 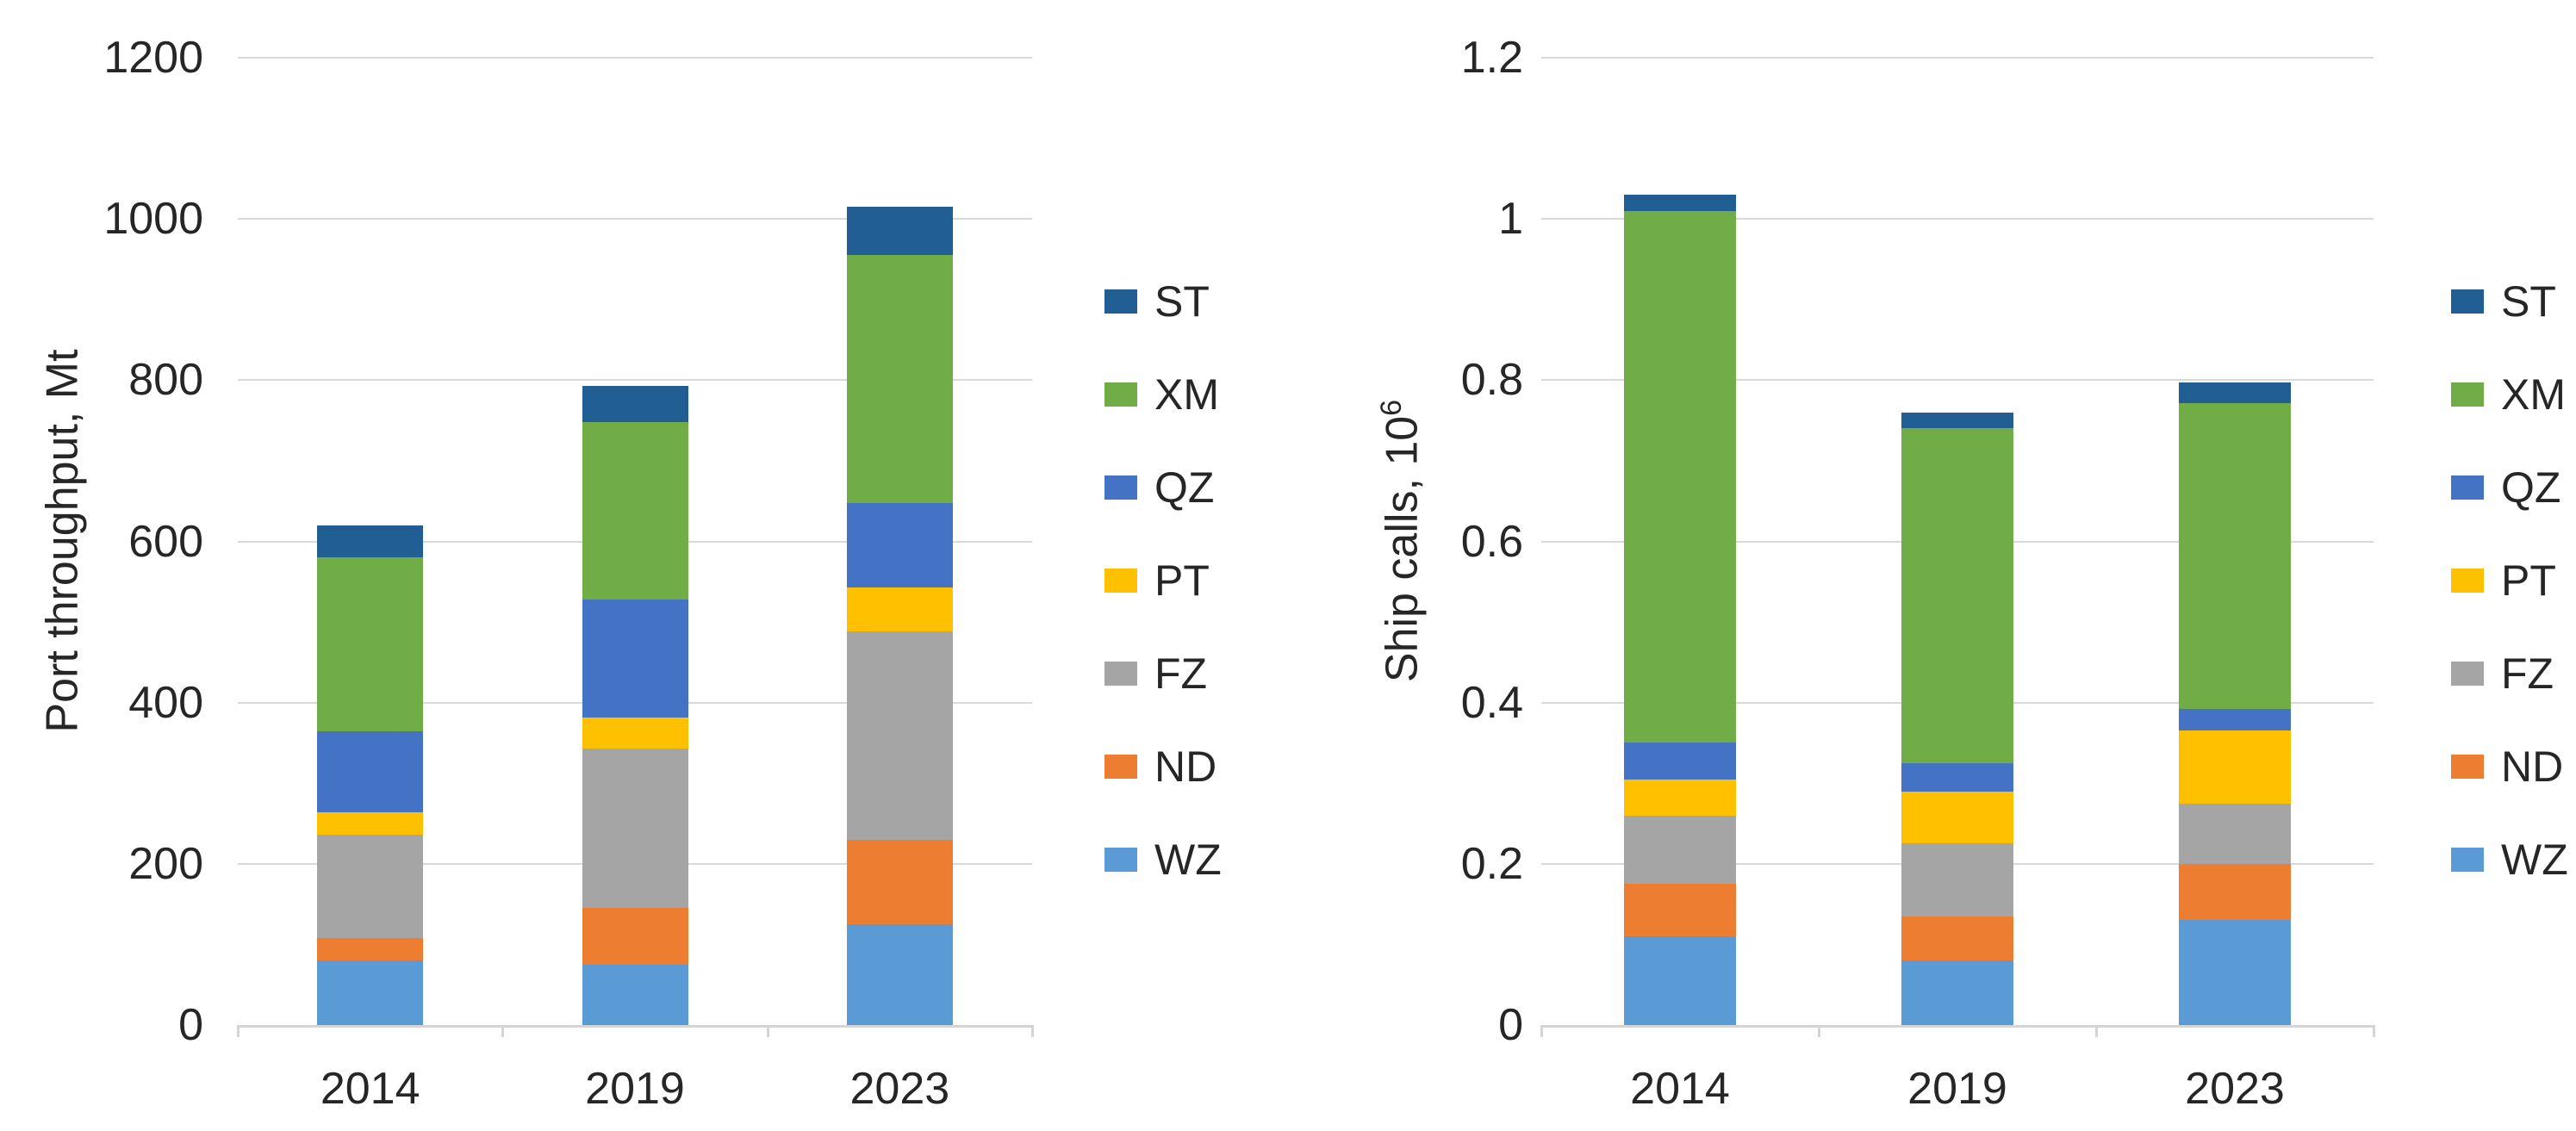 What do you see at coordinates (2504, 301) in the screenshot?
I see `legend-item-ST: ST` at bounding box center [2504, 301].